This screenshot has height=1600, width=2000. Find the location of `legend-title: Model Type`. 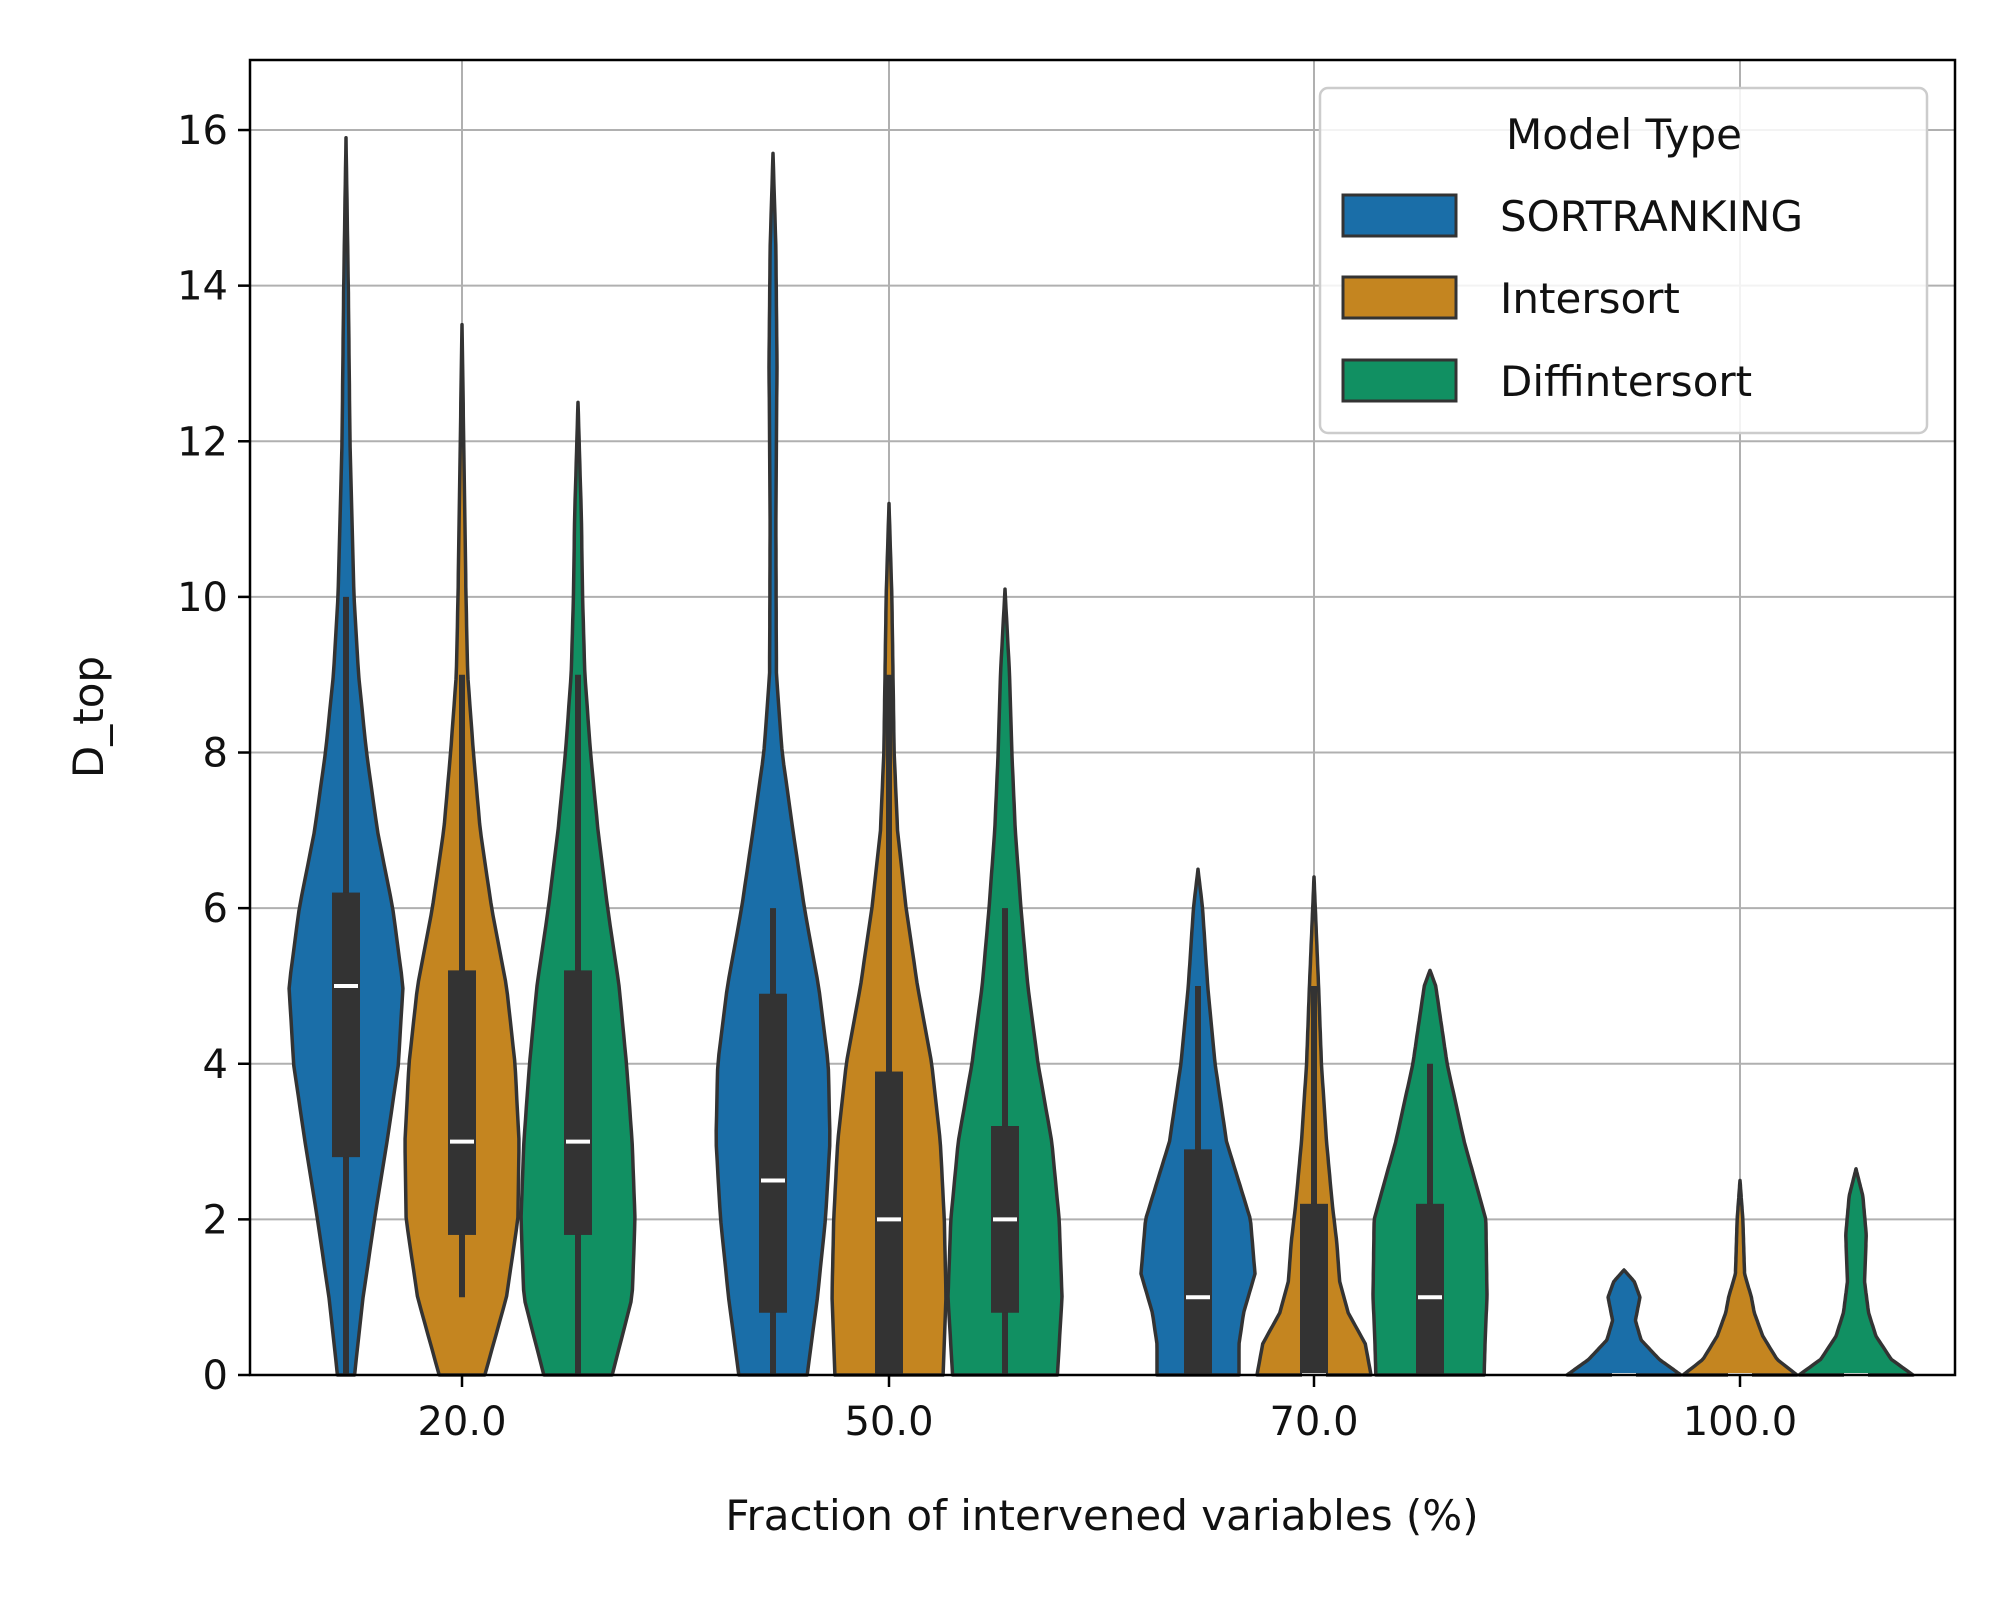

legend-title: Model Type is located at coordinates (1624, 134).